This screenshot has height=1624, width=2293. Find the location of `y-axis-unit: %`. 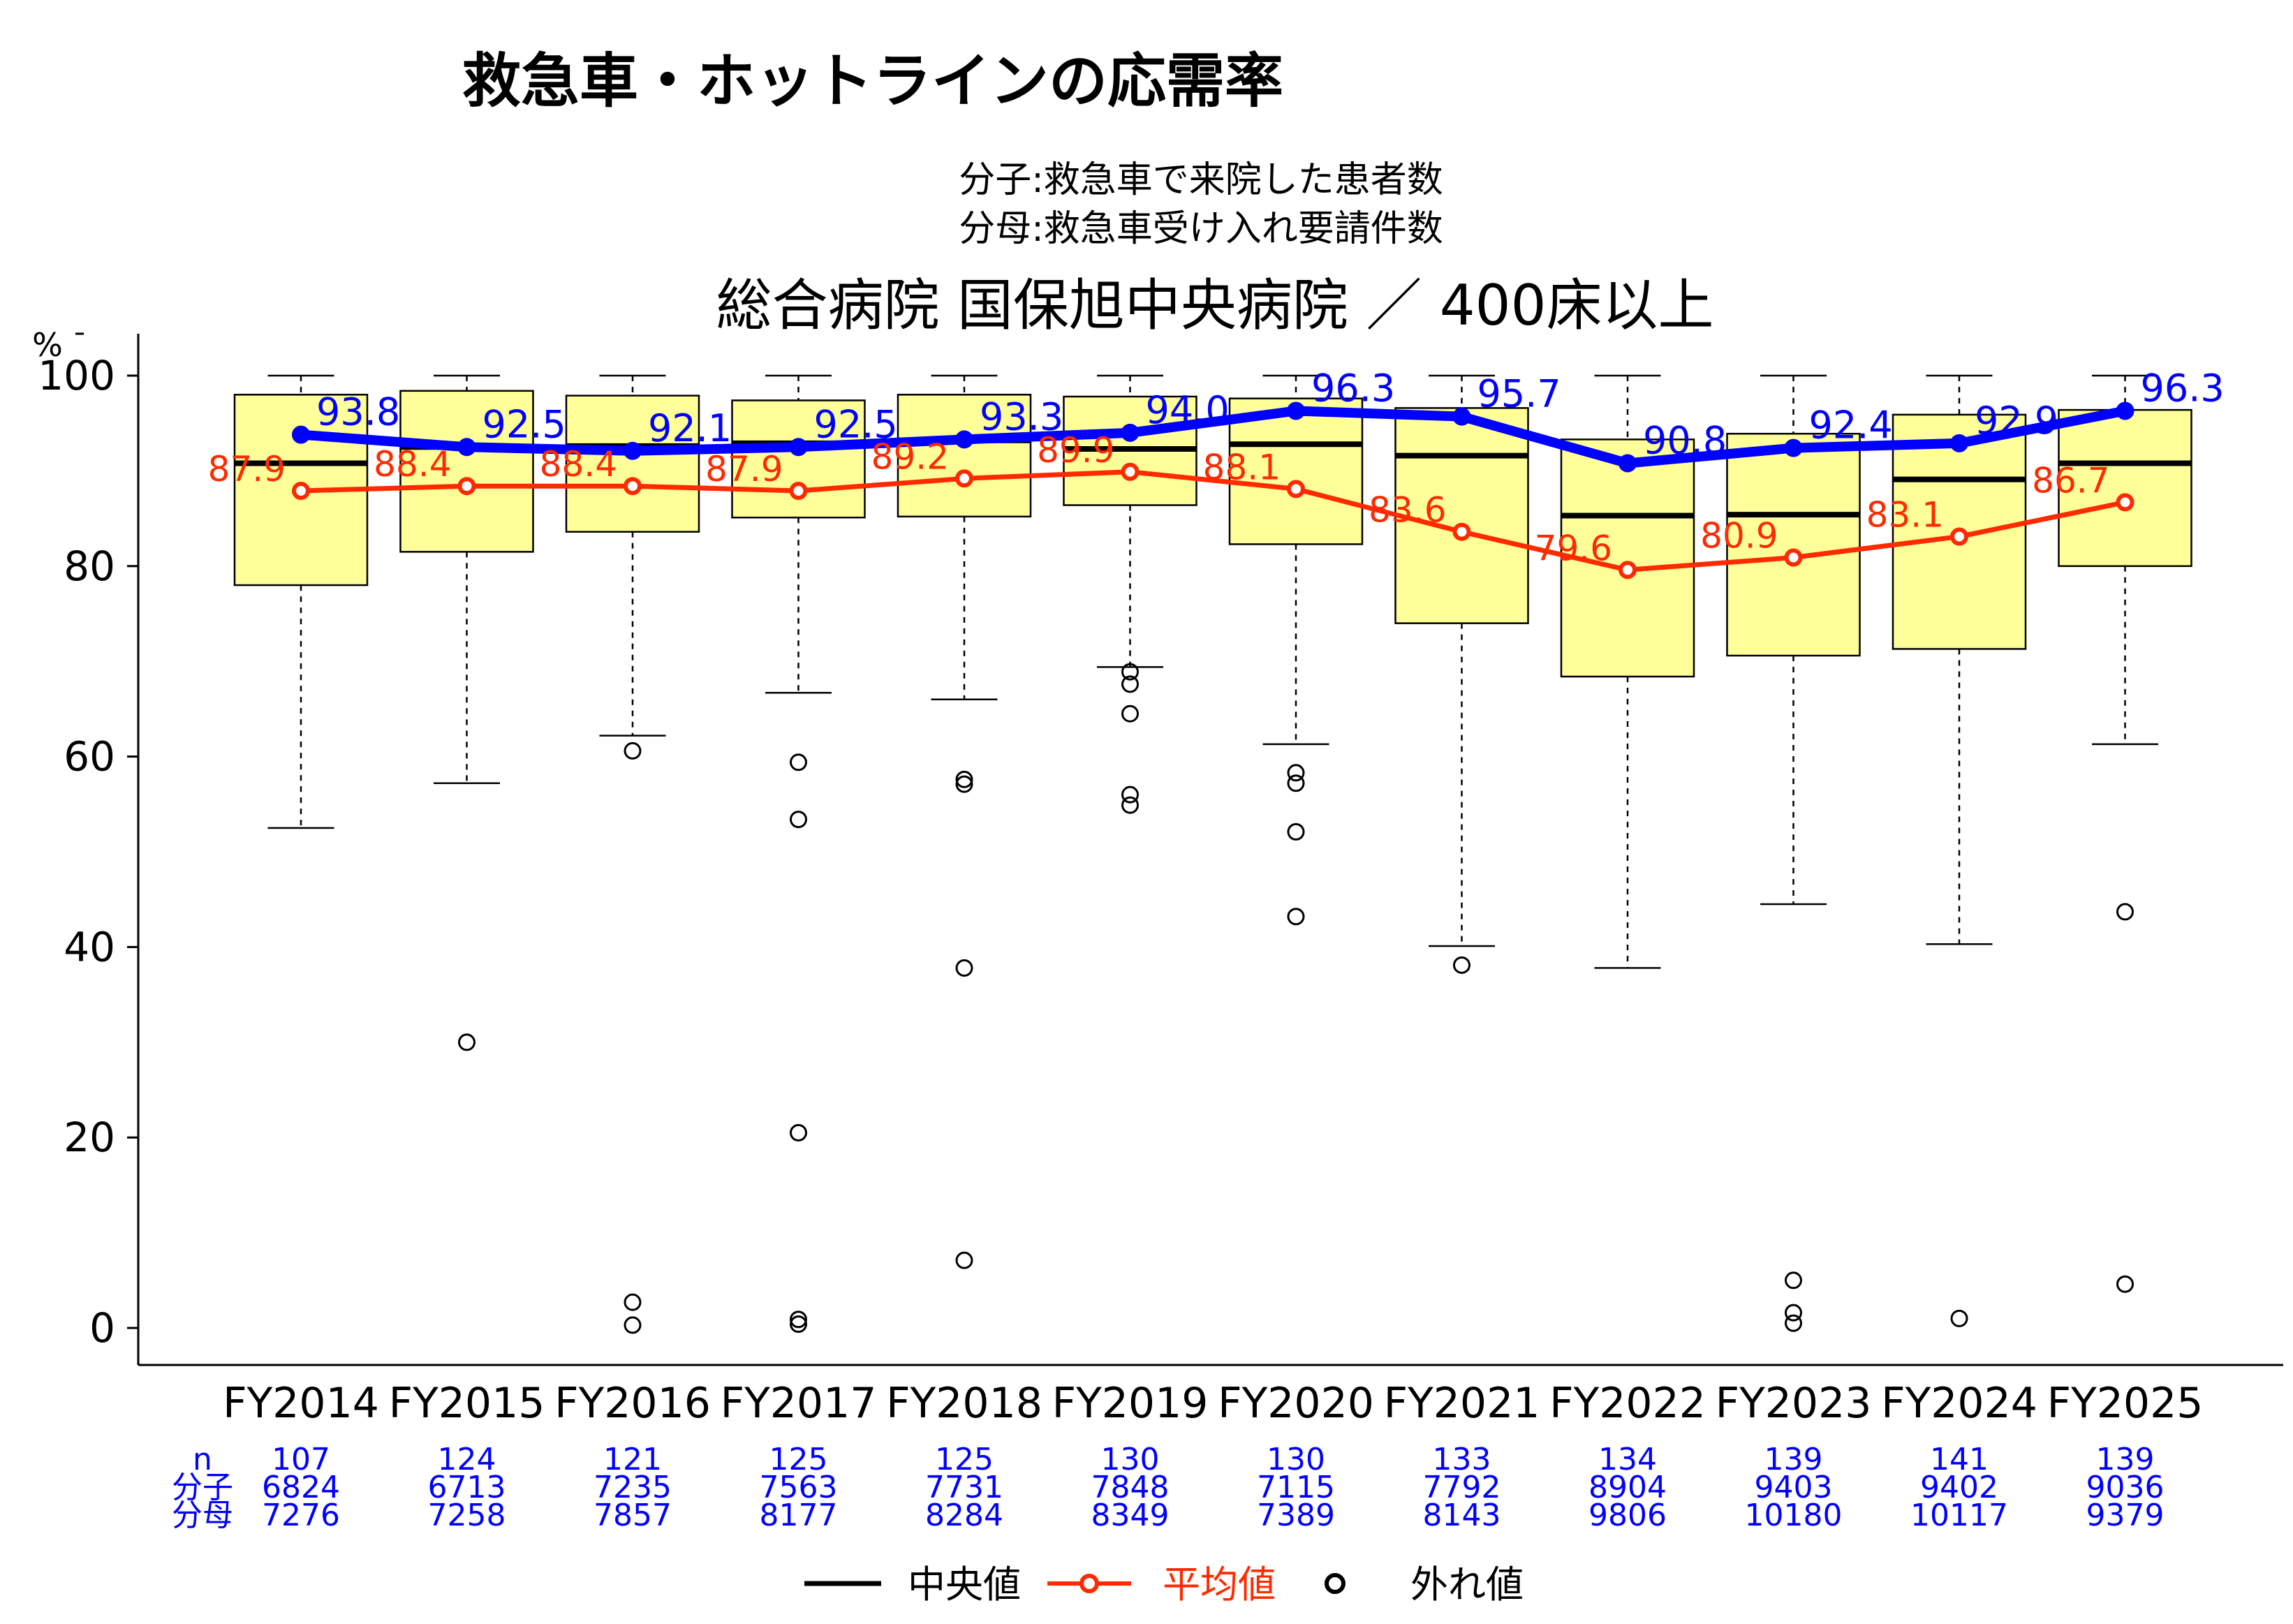

y-axis-unit: % is located at coordinates (48, 345).